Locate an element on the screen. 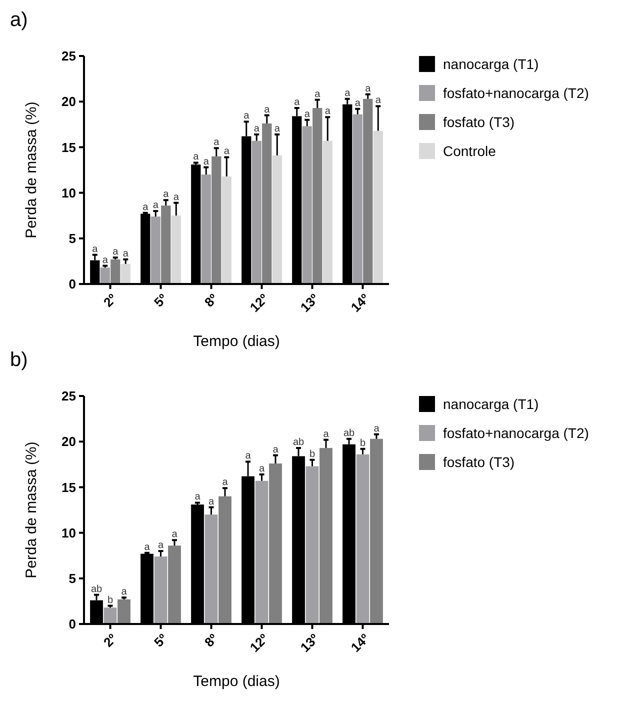 The height and width of the screenshot is (715, 620). y-tick-label: 25 is located at coordinates (69, 396).